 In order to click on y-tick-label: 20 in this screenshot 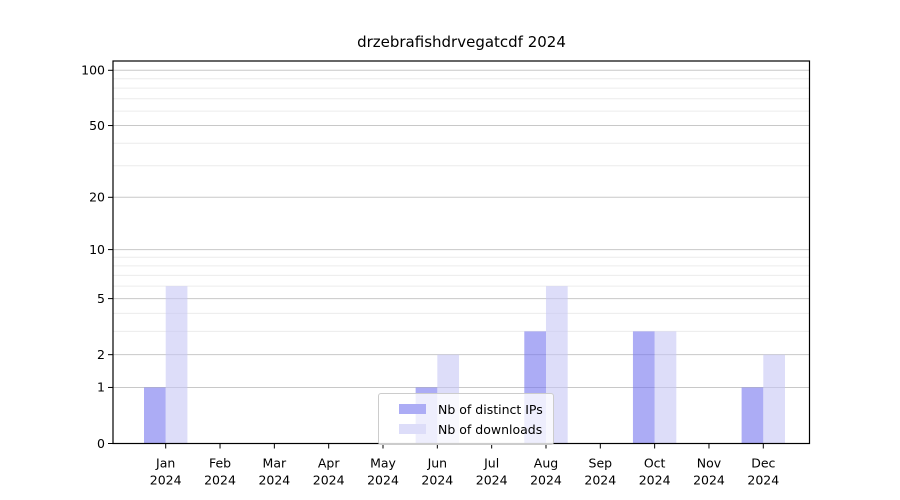, I will do `click(97, 197)`.